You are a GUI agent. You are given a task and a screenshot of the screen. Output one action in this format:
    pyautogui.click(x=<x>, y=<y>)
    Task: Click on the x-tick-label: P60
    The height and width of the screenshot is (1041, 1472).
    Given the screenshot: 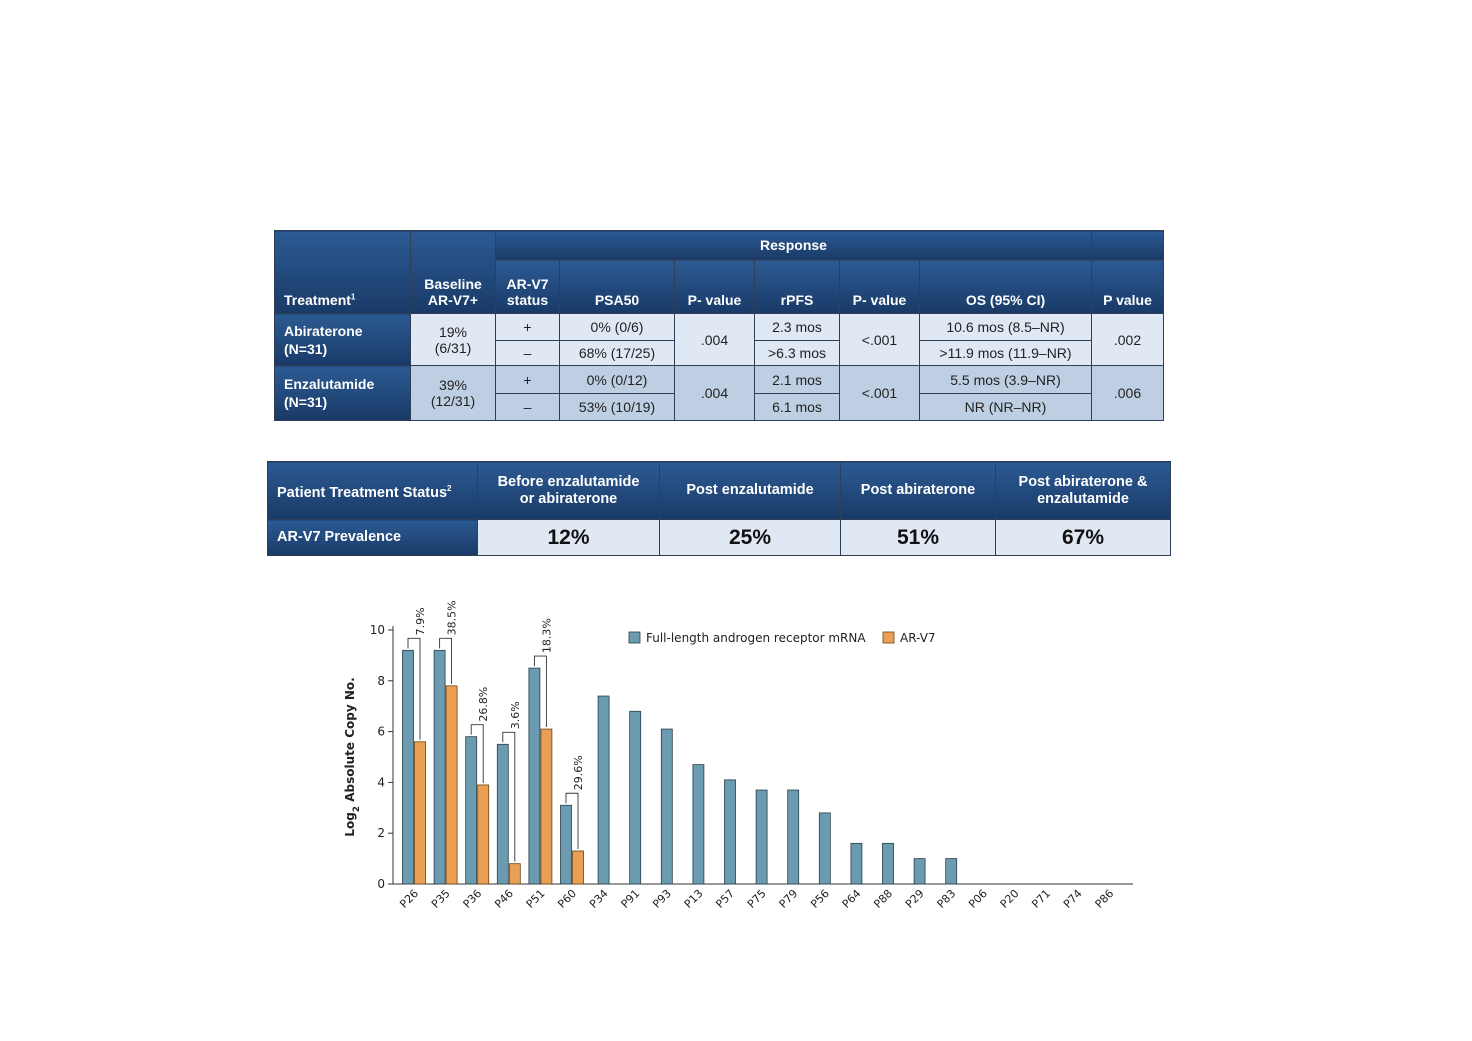 What is the action you would take?
    pyautogui.click(x=567, y=899)
    